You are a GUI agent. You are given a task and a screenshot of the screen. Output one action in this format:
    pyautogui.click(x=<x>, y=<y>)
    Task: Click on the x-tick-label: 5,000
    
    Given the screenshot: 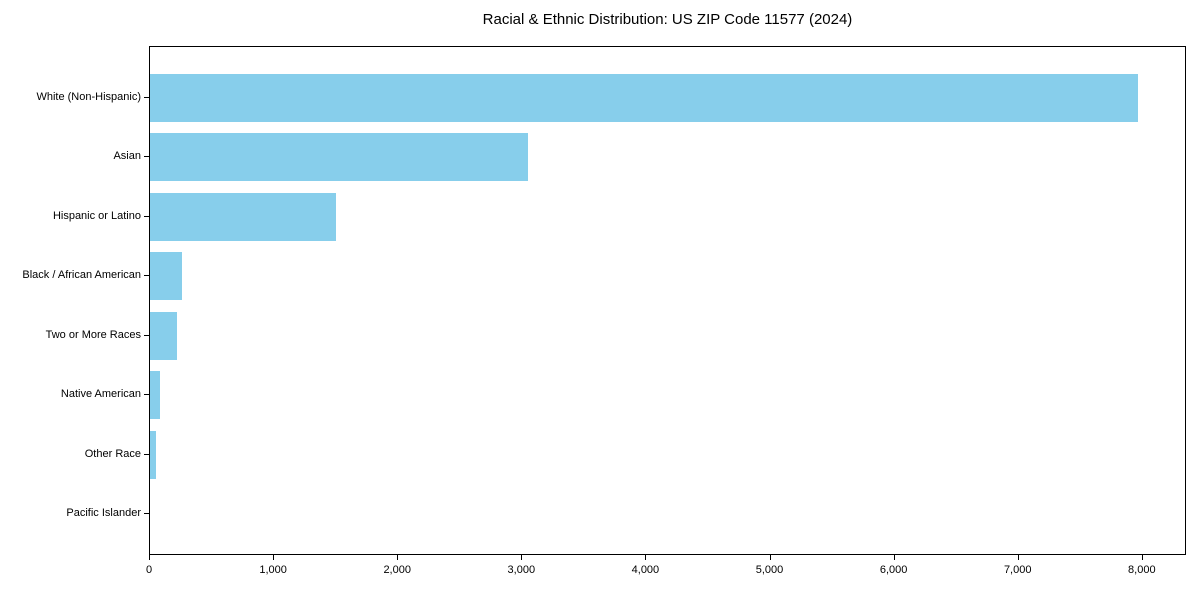 What is the action you would take?
    pyautogui.click(x=769, y=570)
    